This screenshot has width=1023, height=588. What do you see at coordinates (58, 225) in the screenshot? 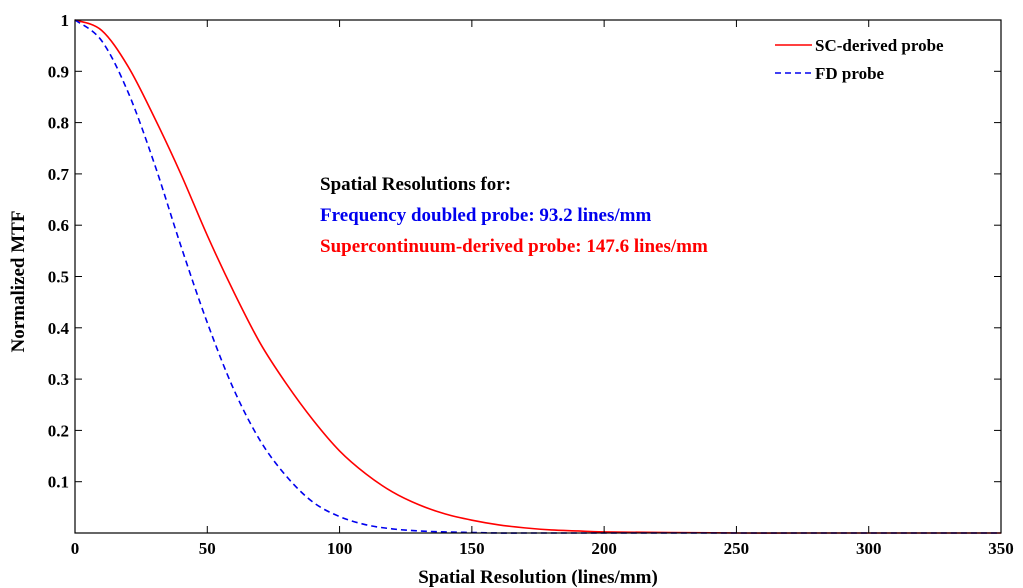
I see `y-tick-label: 0.6` at bounding box center [58, 225].